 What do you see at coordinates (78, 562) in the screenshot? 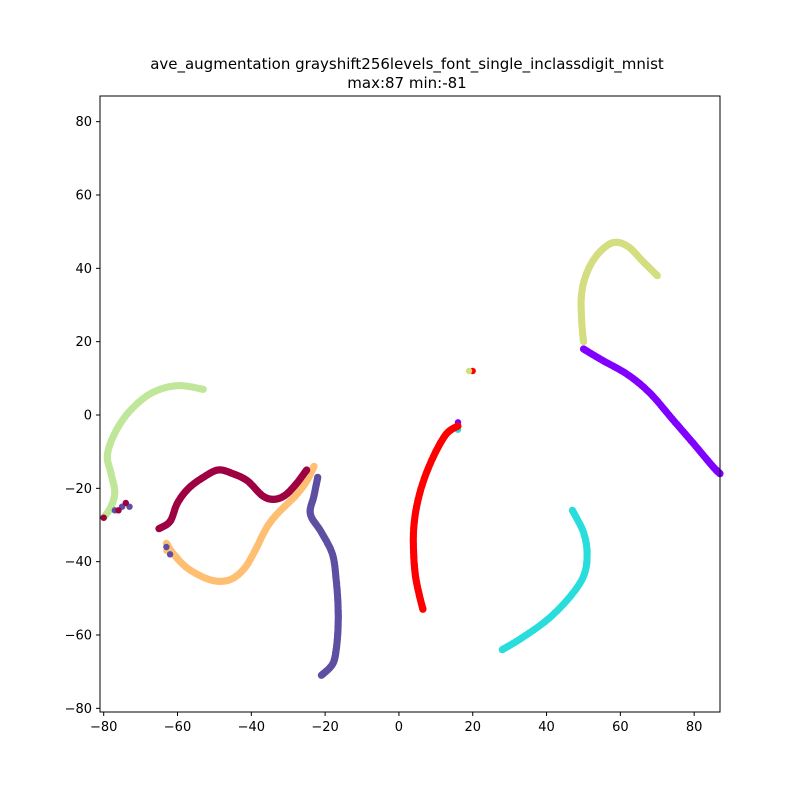
I see `y-tick-label: −40` at bounding box center [78, 562].